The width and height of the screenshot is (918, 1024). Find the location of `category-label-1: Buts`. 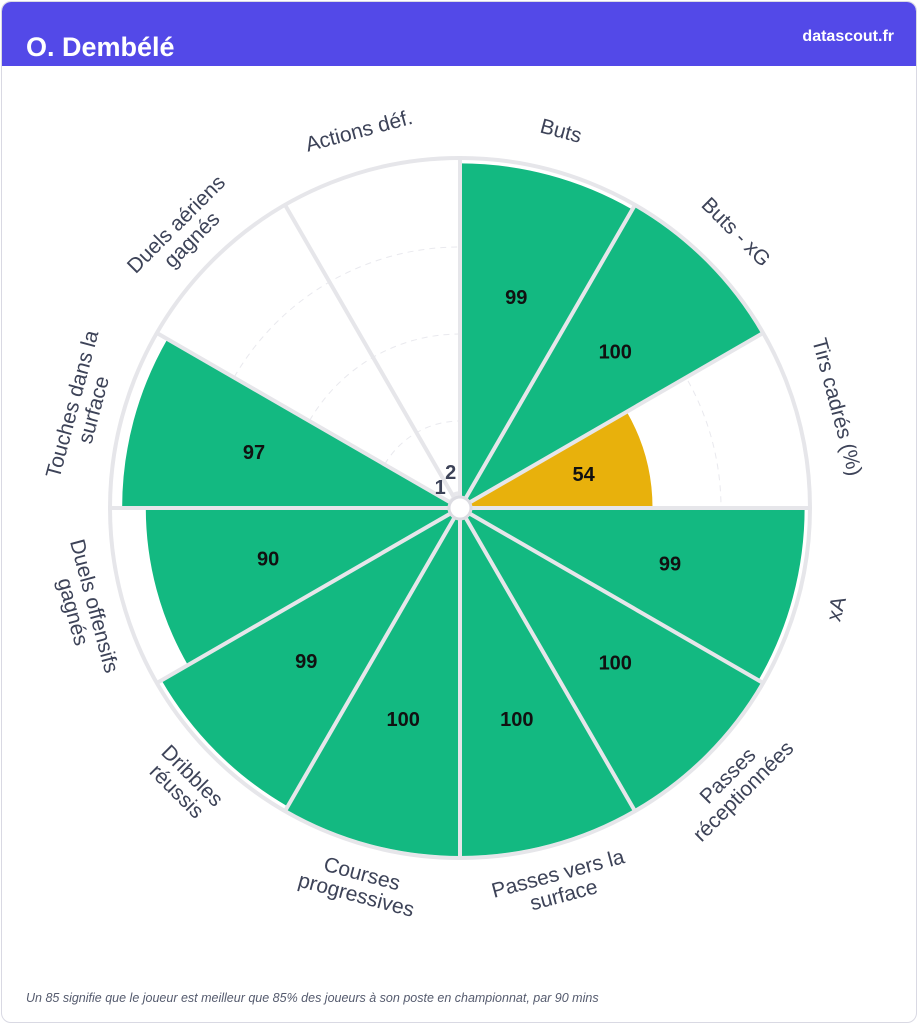

category-label-1: Buts is located at coordinates (561, 131).